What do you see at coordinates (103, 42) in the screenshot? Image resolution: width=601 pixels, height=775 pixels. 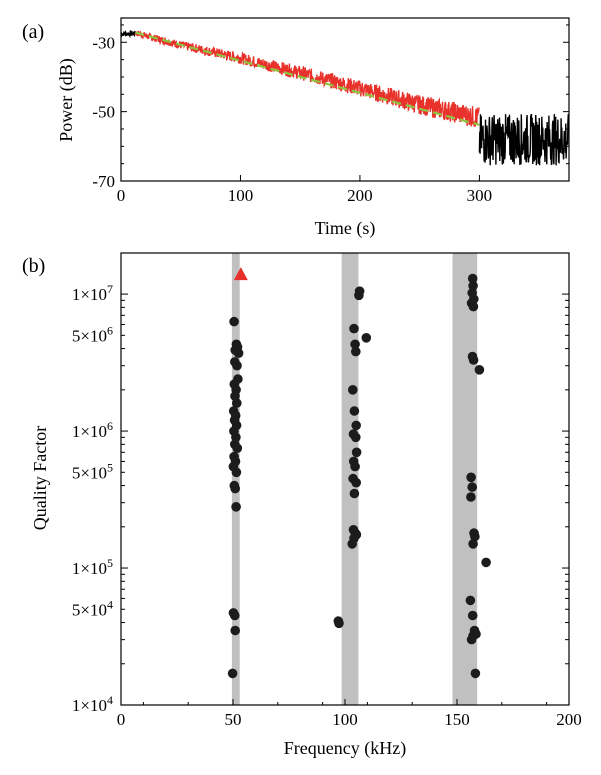 I see `panel-a-y-tick-label: -30` at bounding box center [103, 42].